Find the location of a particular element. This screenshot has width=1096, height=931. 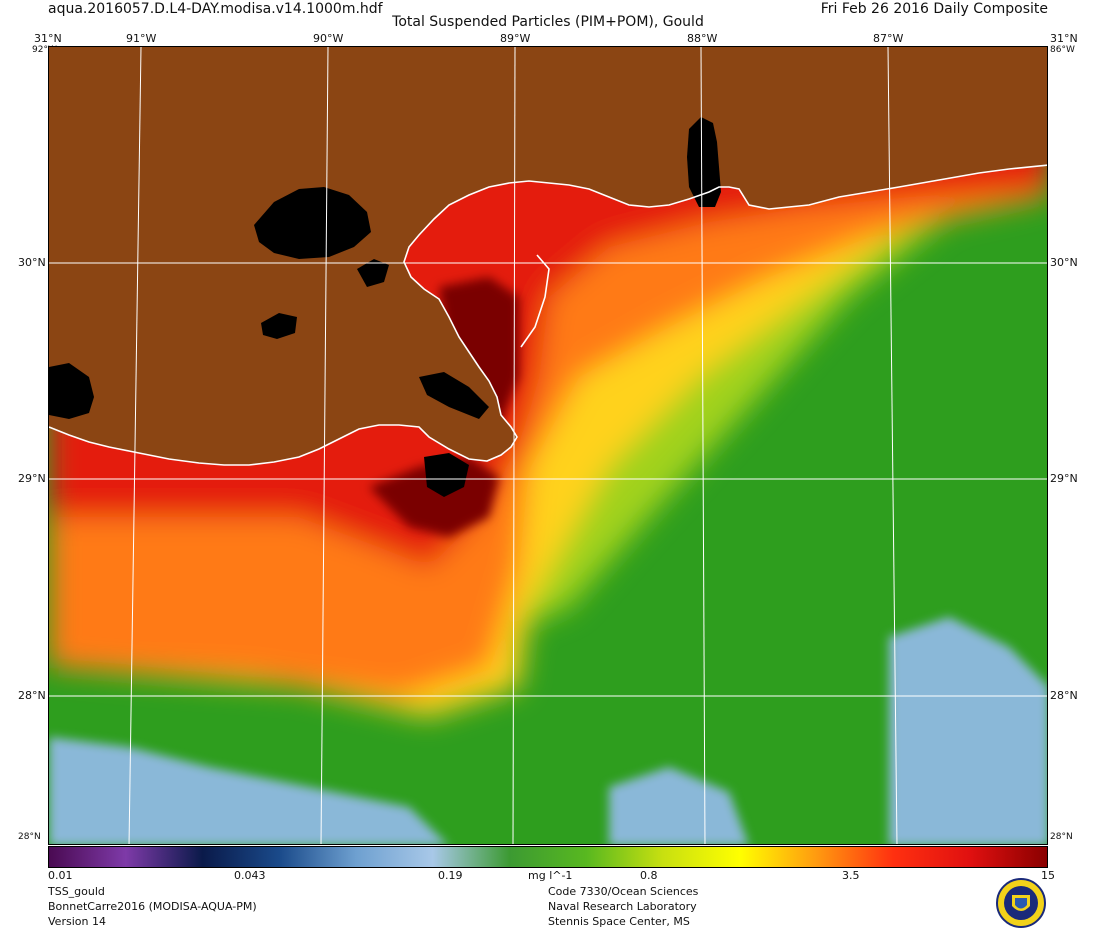

lake-pontchartrain is located at coordinates (312, 223).